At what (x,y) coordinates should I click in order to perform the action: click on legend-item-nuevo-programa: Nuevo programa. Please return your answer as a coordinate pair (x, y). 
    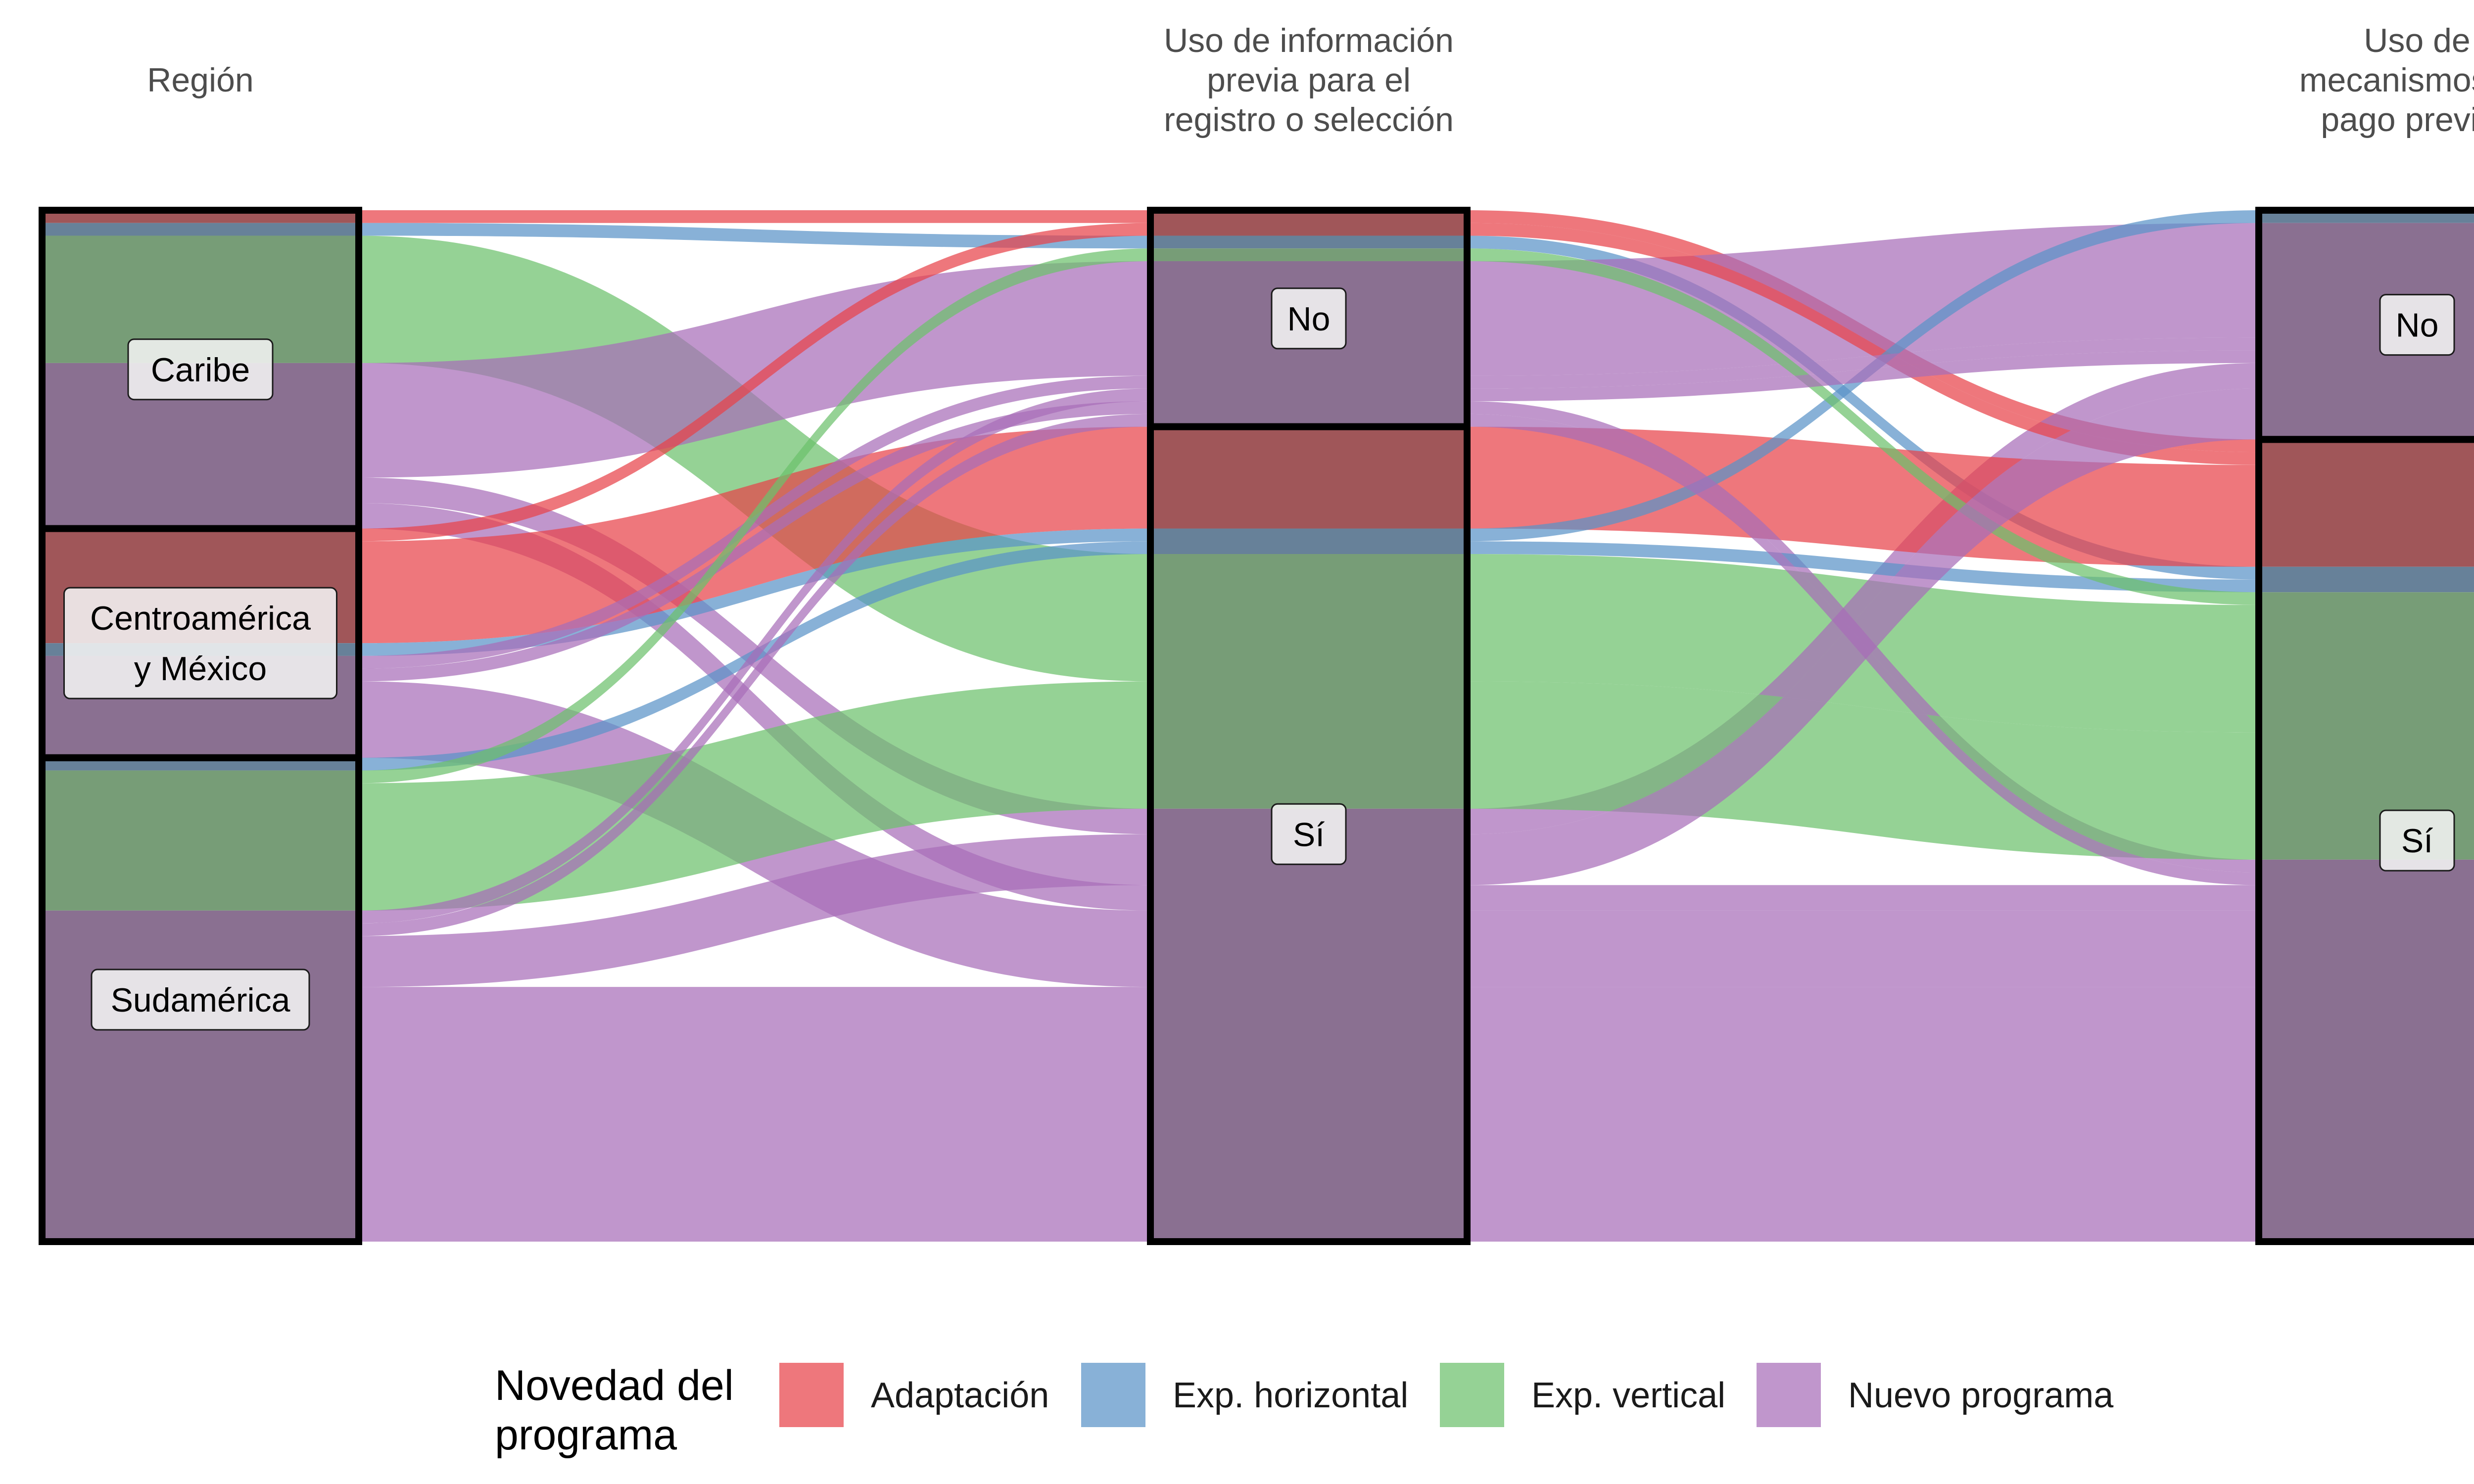
    Looking at the image, I should click on (1936, 1395).